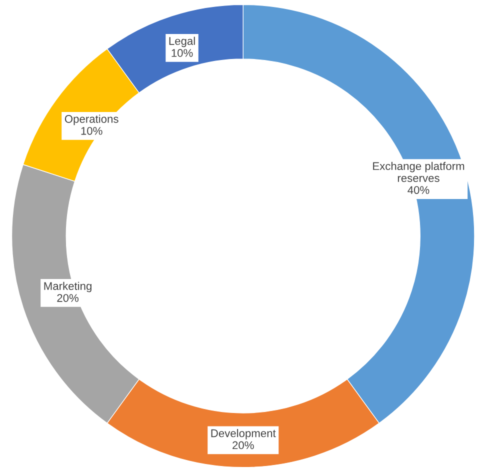  Describe the element at coordinates (419, 190) in the screenshot. I see `data-label: 40%` at that location.